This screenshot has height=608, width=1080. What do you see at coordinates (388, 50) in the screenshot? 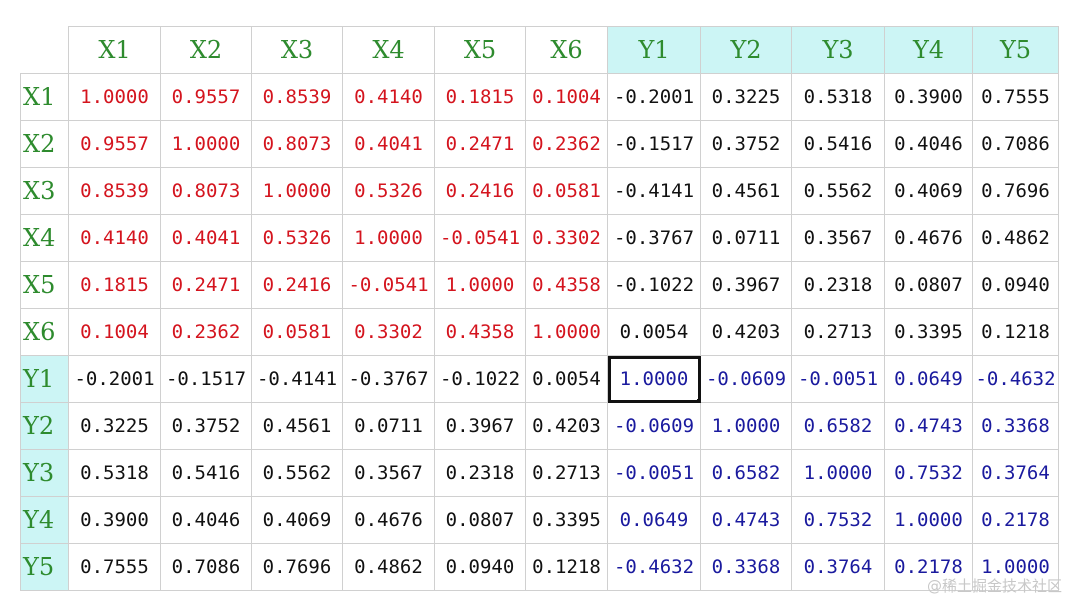
I see `column-header-x4: X4` at bounding box center [388, 50].